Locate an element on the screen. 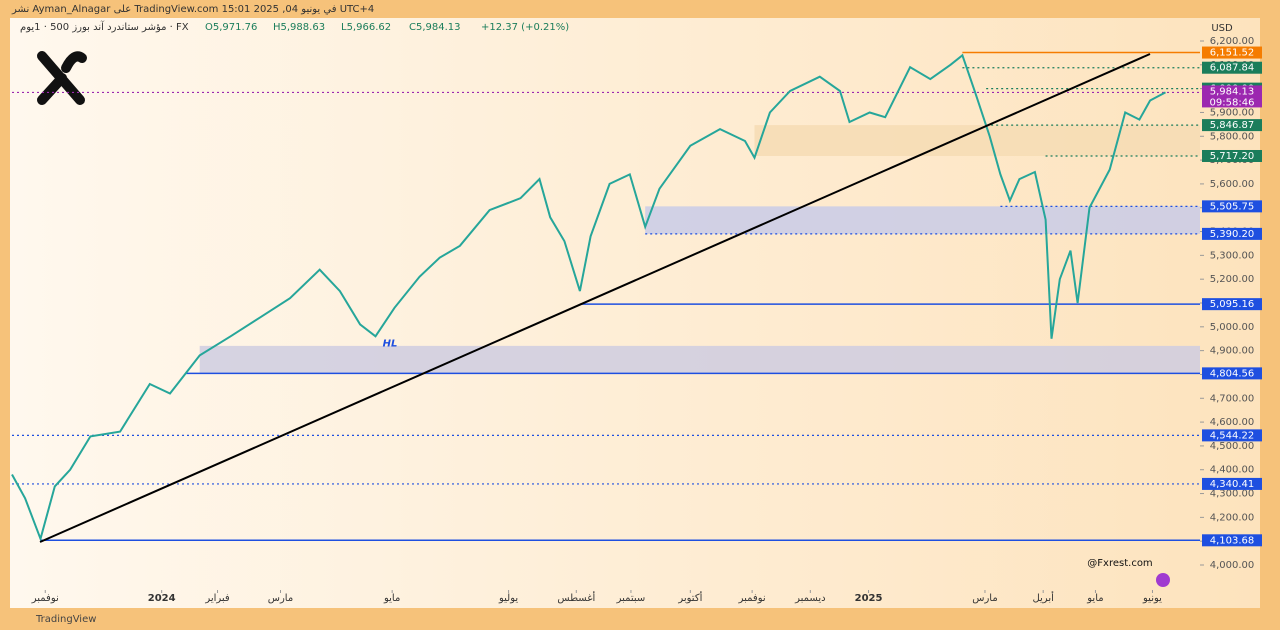  ohlc-value: H5,988.63 is located at coordinates (299, 27).